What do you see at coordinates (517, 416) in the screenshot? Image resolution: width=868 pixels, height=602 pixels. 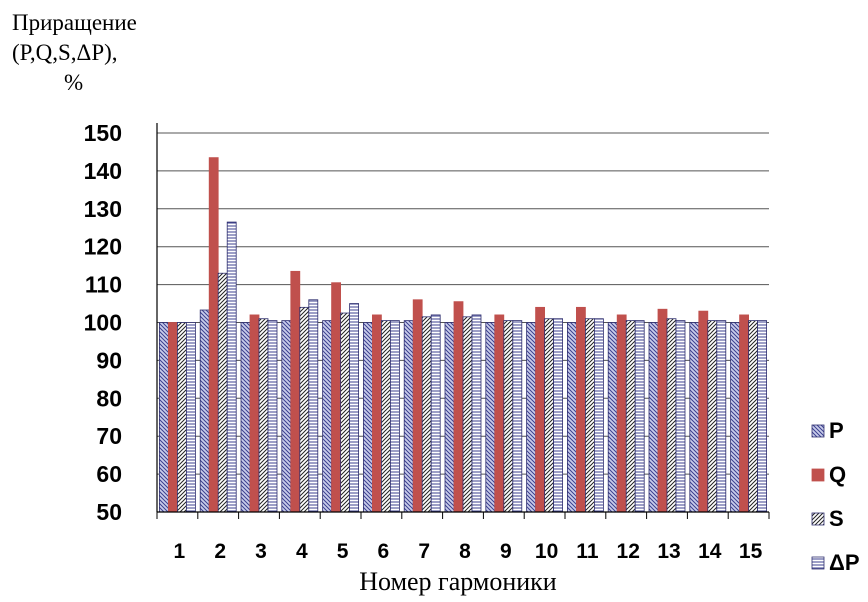 I see `bar-ΔP-9` at bounding box center [517, 416].